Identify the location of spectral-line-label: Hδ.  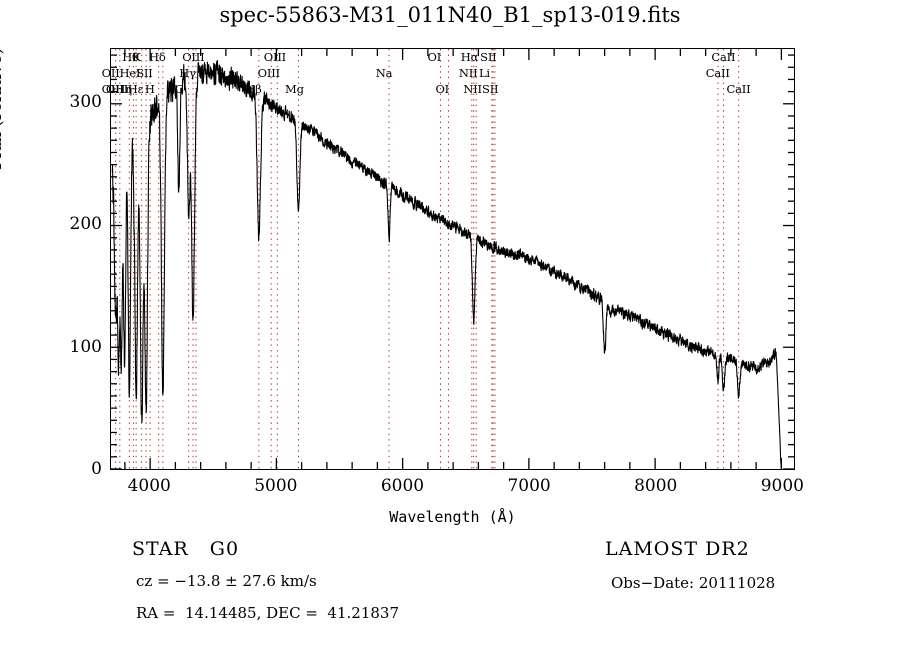
(157, 57).